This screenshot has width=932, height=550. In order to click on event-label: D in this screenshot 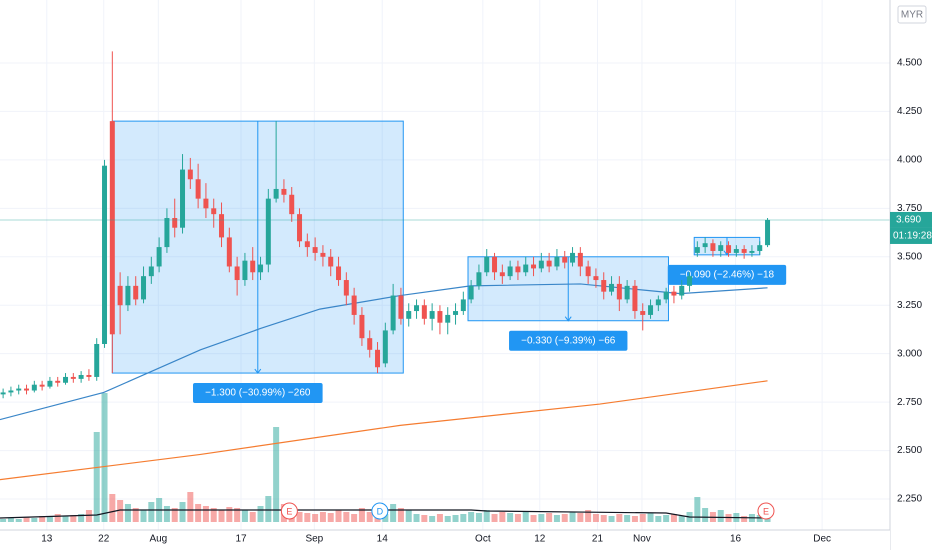, I will do `click(380, 511)`.